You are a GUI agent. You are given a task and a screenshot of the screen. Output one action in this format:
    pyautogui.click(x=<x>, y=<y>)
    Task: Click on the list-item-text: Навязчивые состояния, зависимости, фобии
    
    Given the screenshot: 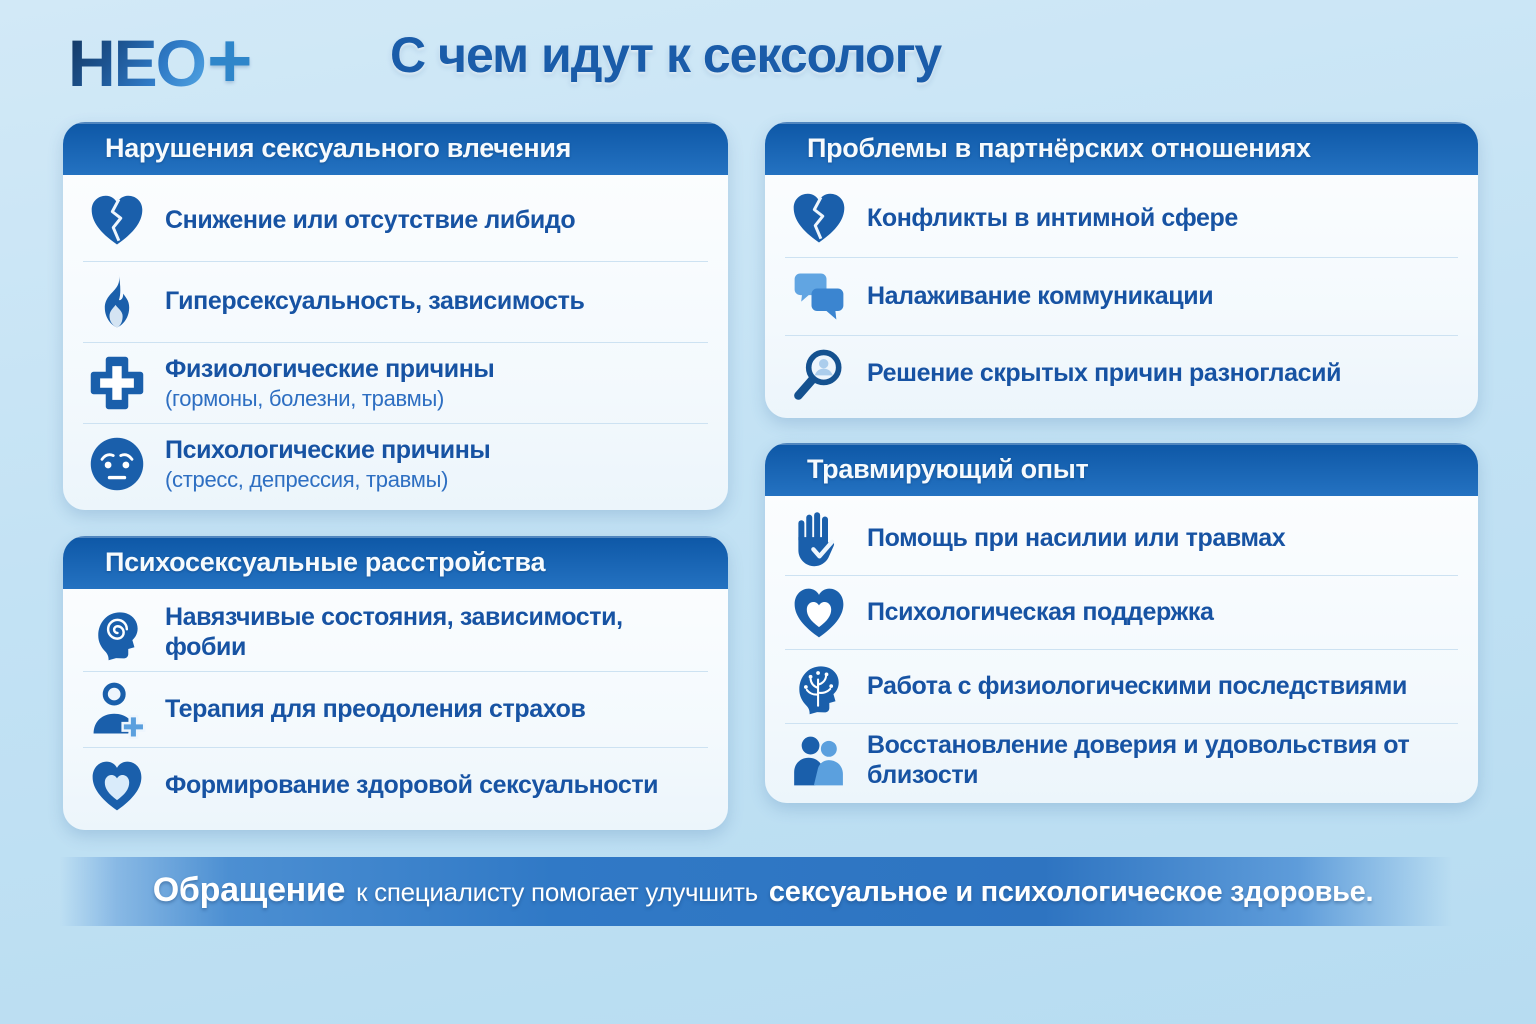 What is the action you would take?
    pyautogui.click(x=394, y=632)
    